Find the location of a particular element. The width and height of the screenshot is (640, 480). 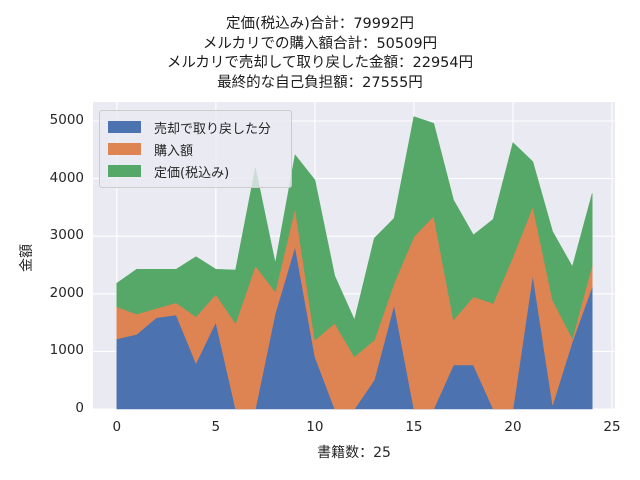

legend-label: 売却で取り戻した分 is located at coordinates (213, 129).